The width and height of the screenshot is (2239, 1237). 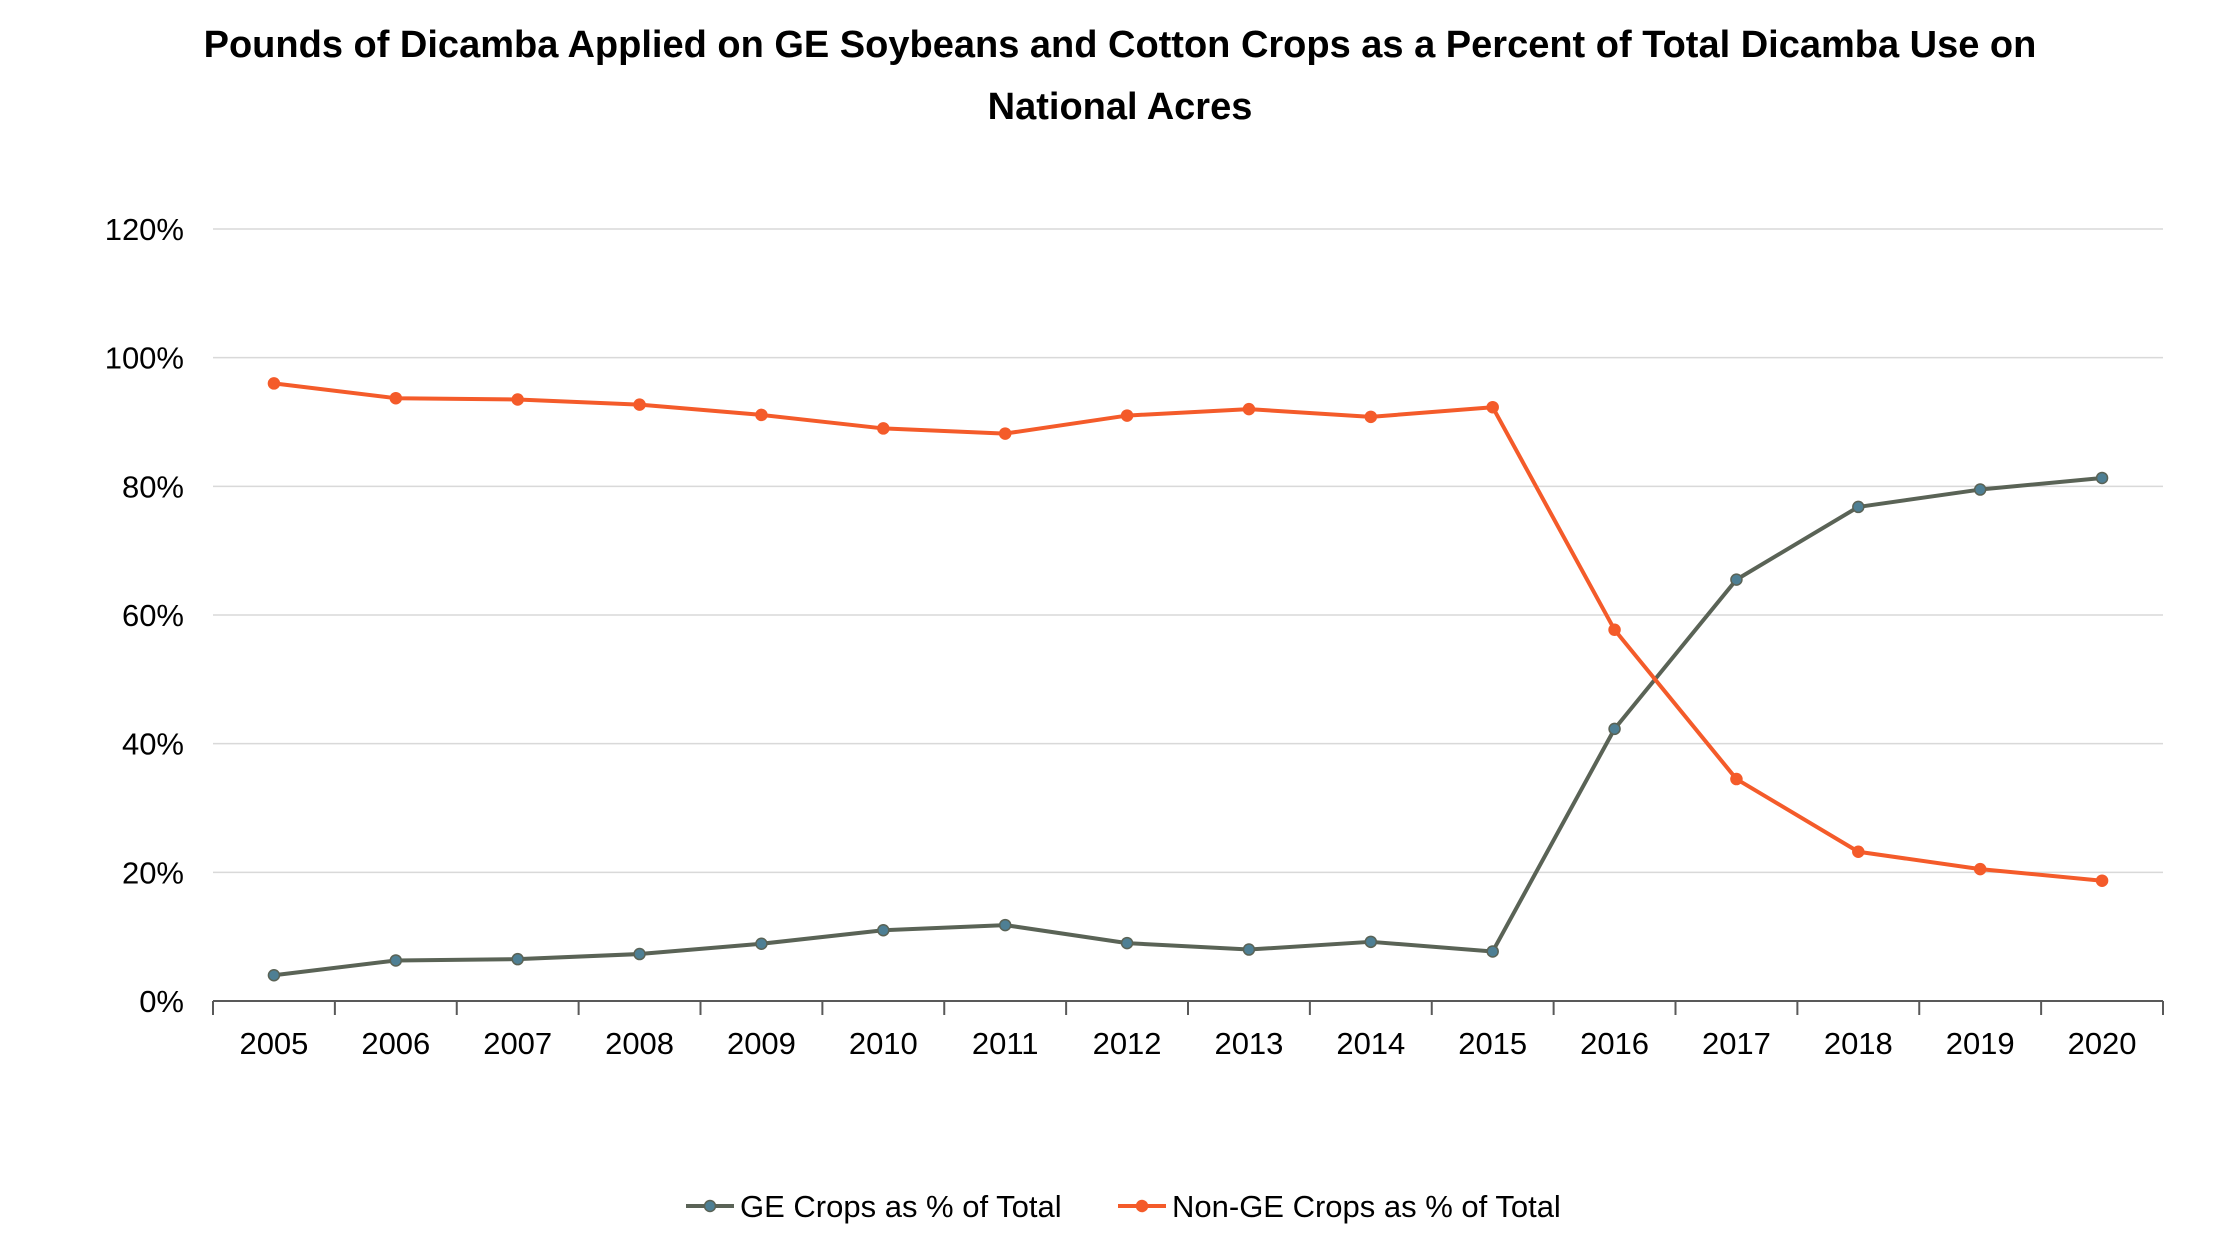 I want to click on x-tick-label: 2014, so click(x=1370, y=1043).